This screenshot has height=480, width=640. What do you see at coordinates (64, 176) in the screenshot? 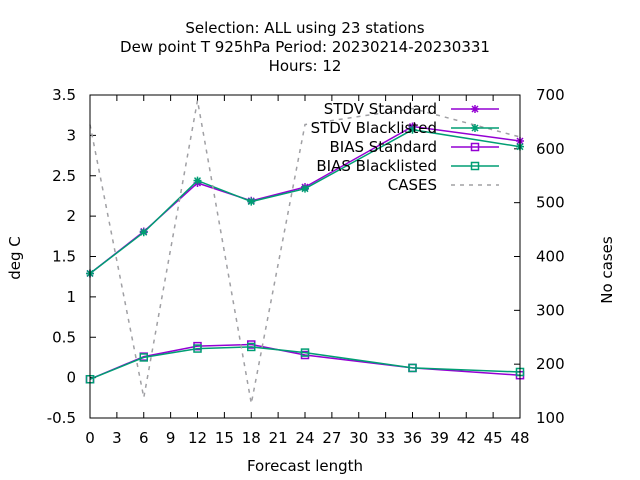
I see `y-tick-label: 2.5` at bounding box center [64, 176].